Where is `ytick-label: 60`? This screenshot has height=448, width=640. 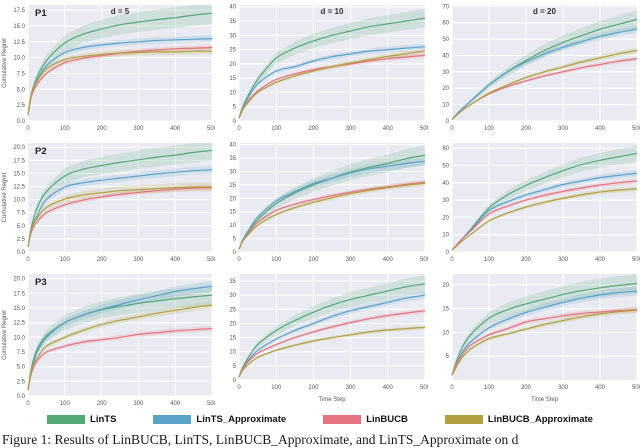
ytick-label: 60 is located at coordinates (445, 24).